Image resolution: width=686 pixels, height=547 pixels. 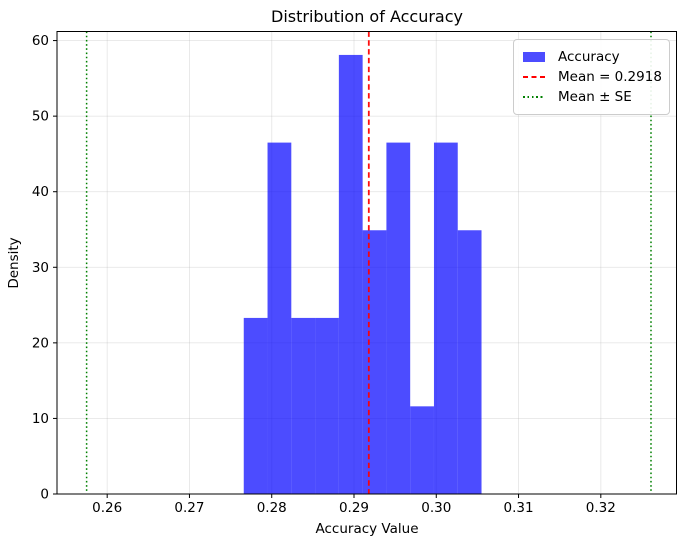 What do you see at coordinates (534, 97) in the screenshot?
I see `se-dotted-line-swatch` at bounding box center [534, 97].